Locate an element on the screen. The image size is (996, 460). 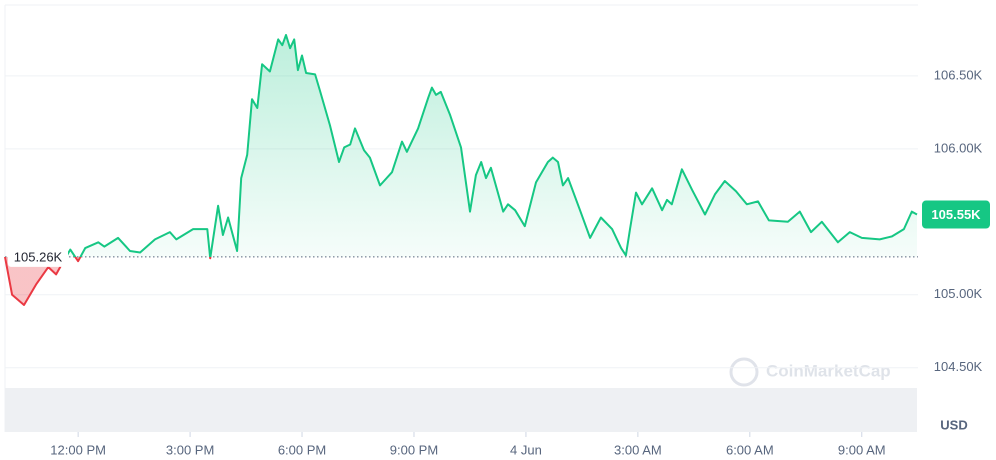
x-tick-label: 9:00 PM is located at coordinates (414, 449).